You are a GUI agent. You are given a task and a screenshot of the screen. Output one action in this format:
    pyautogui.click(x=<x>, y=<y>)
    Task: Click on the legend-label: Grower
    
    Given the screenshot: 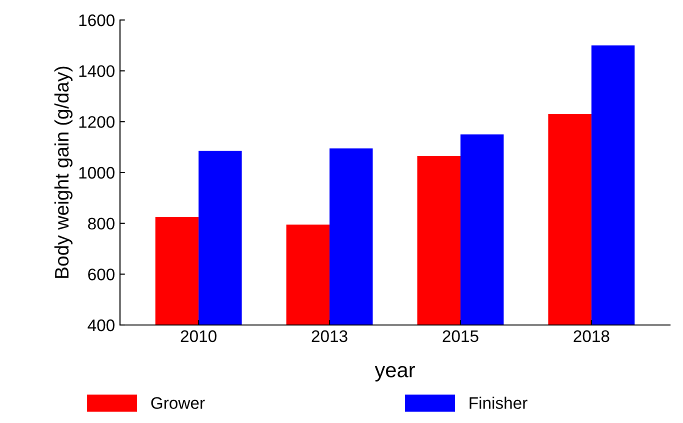 What is the action you would take?
    pyautogui.click(x=178, y=403)
    